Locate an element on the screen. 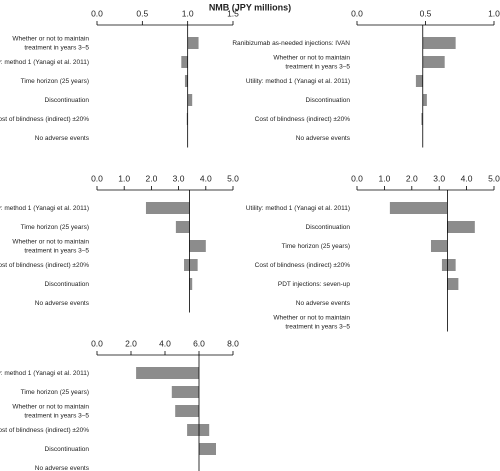  x-tick-label: 8.0 is located at coordinates (233, 343).